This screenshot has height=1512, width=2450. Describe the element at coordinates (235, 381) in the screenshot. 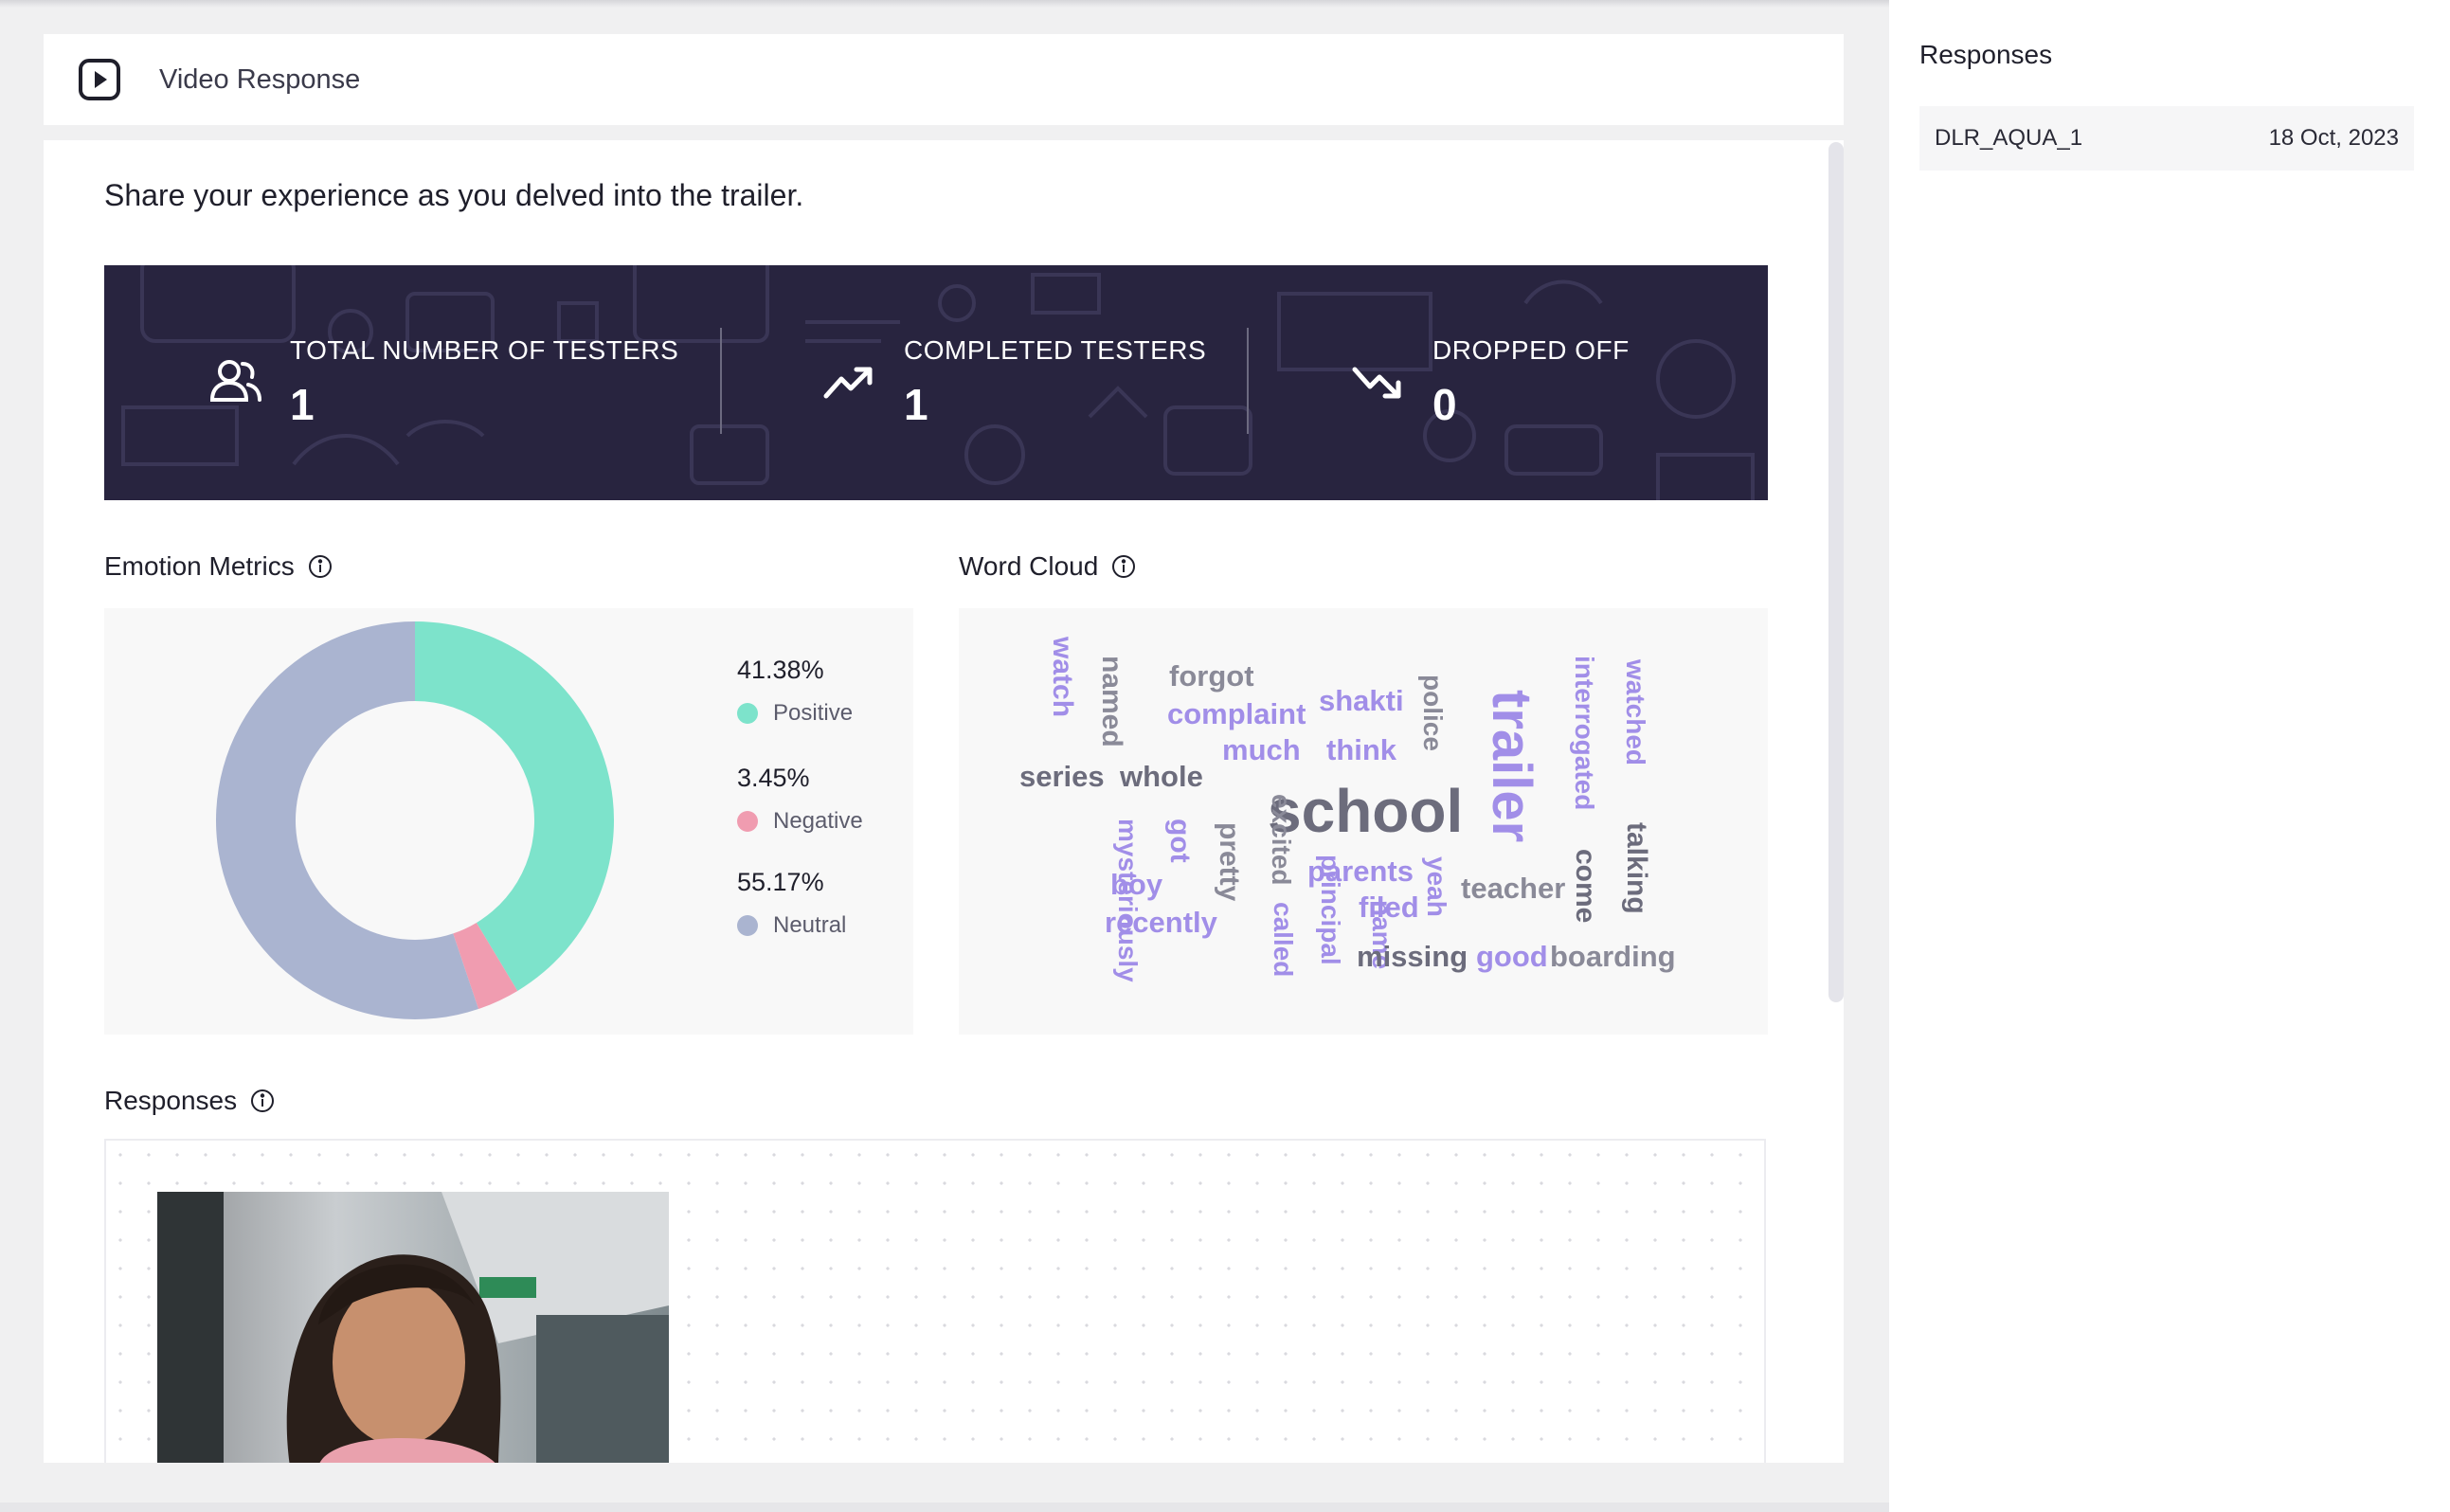

I see `users-icon` at that location.